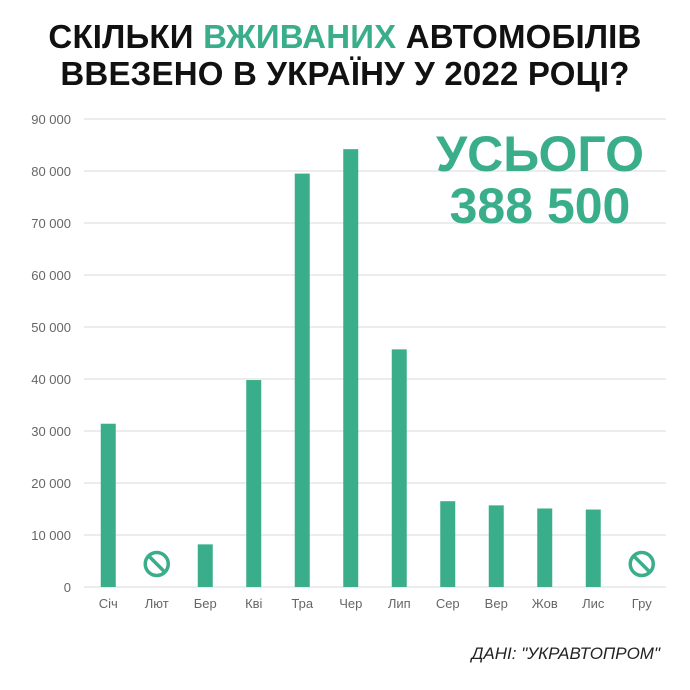 The height and width of the screenshot is (690, 690). I want to click on x-tick-label: Жов, so click(545, 603).